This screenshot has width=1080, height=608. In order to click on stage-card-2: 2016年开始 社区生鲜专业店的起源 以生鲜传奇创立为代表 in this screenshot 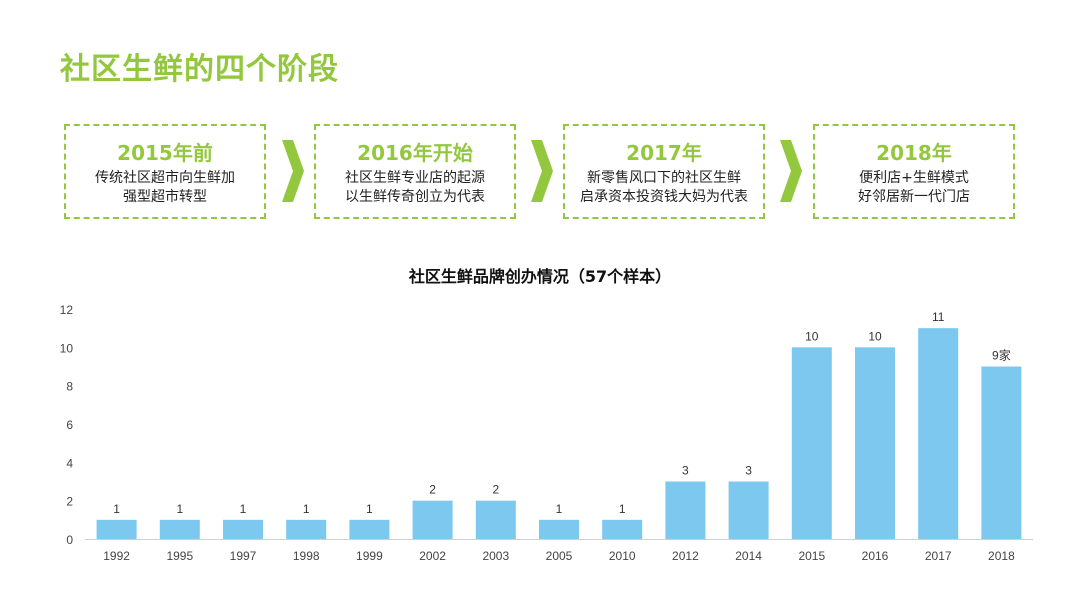, I will do `click(415, 171)`.